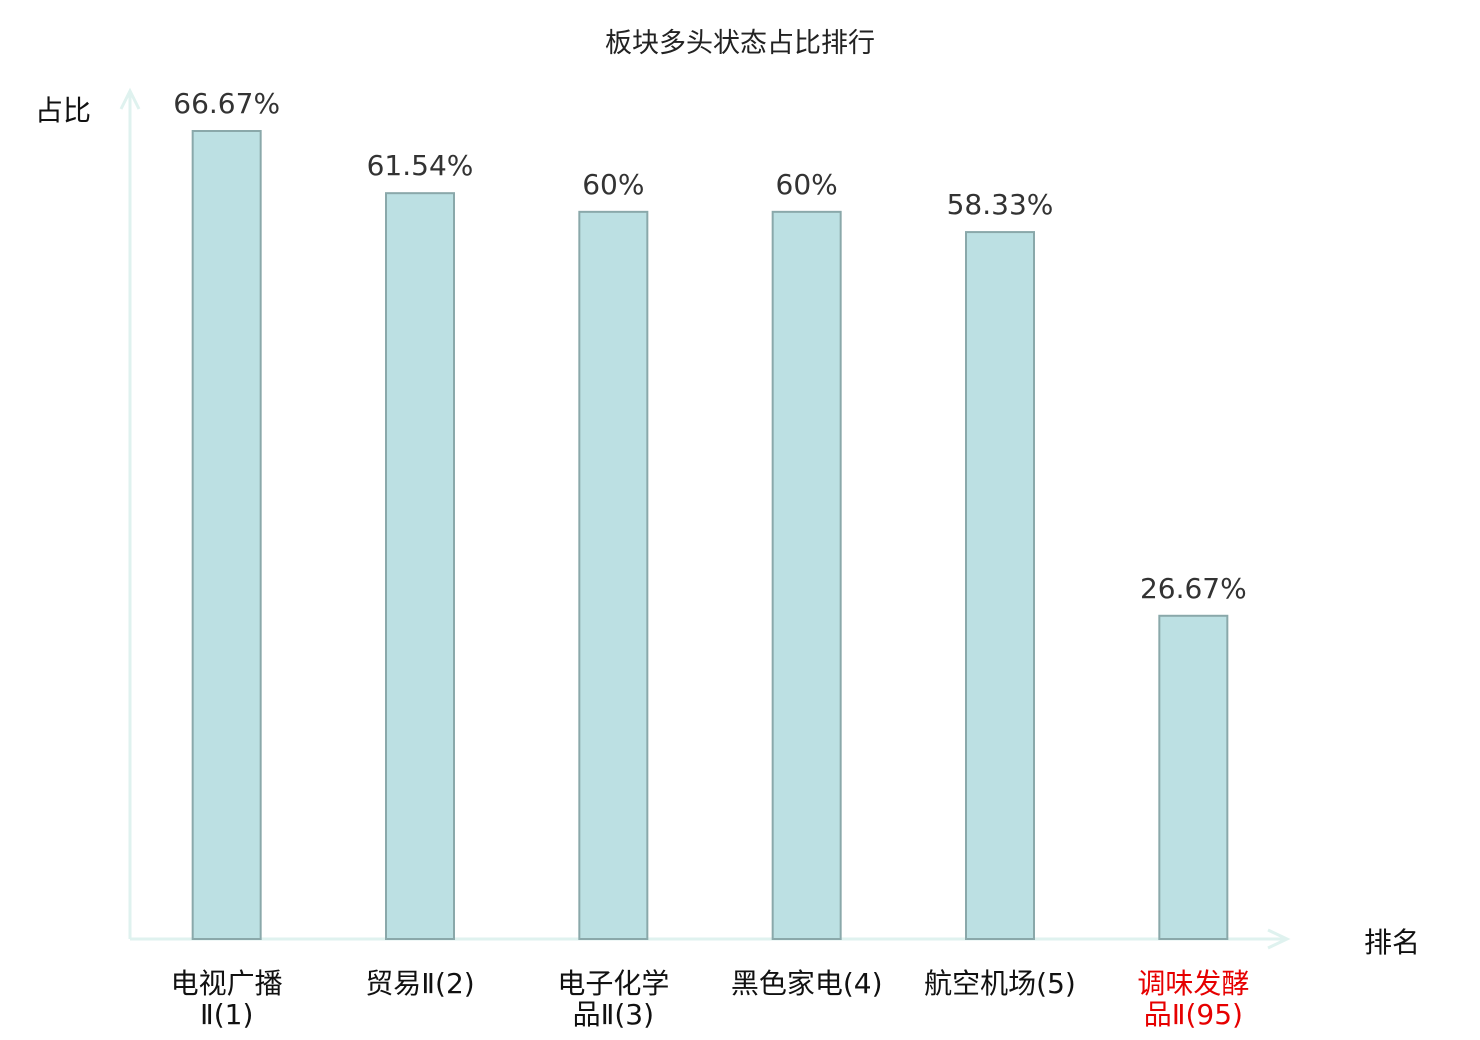  I want to click on value-label: 58.33%, so click(1000, 204).